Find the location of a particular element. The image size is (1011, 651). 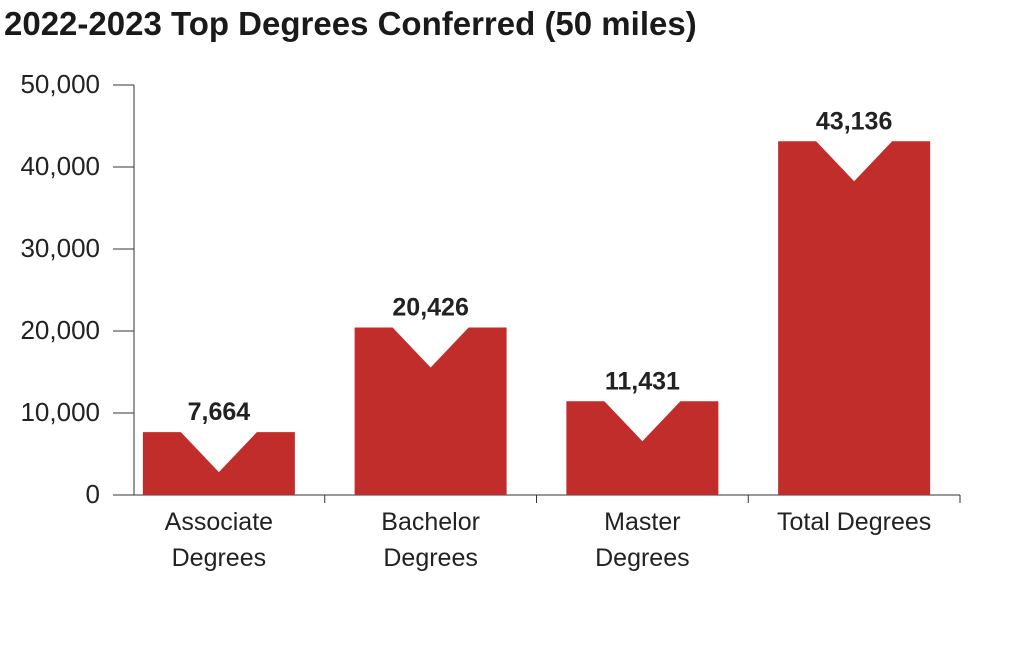

x-tick-label: Associate Degrees is located at coordinates (219, 540).